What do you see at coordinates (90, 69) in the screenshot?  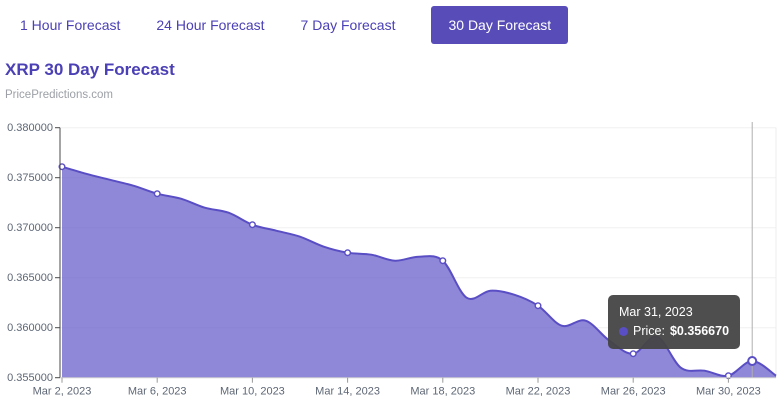 I see `page-title: XRP 30 Day Forecast` at bounding box center [90, 69].